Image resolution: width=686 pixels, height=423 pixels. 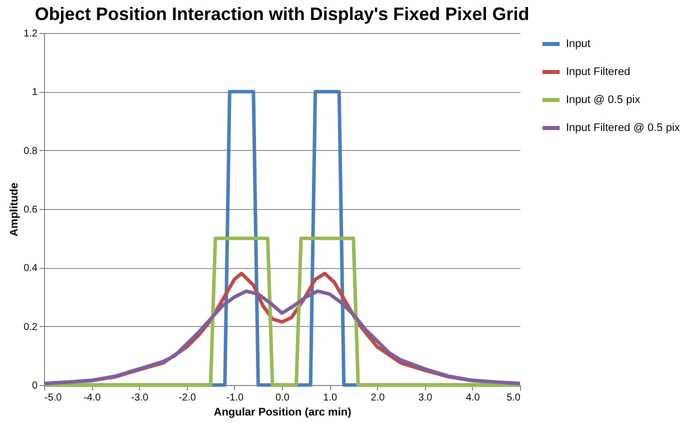 What do you see at coordinates (598, 72) in the screenshot?
I see `legend-label: Input Filtered` at bounding box center [598, 72].